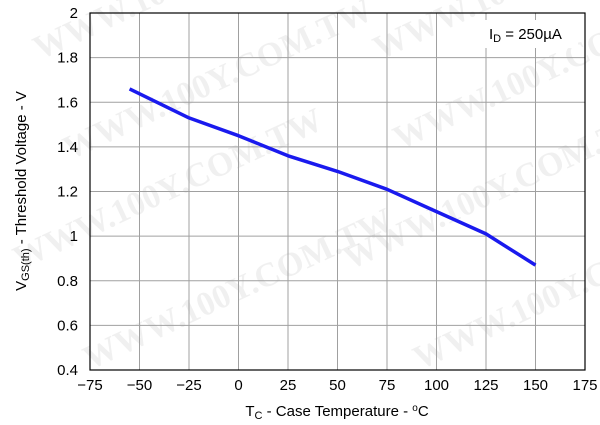  I want to click on x-tick-label: −50, so click(139, 385).